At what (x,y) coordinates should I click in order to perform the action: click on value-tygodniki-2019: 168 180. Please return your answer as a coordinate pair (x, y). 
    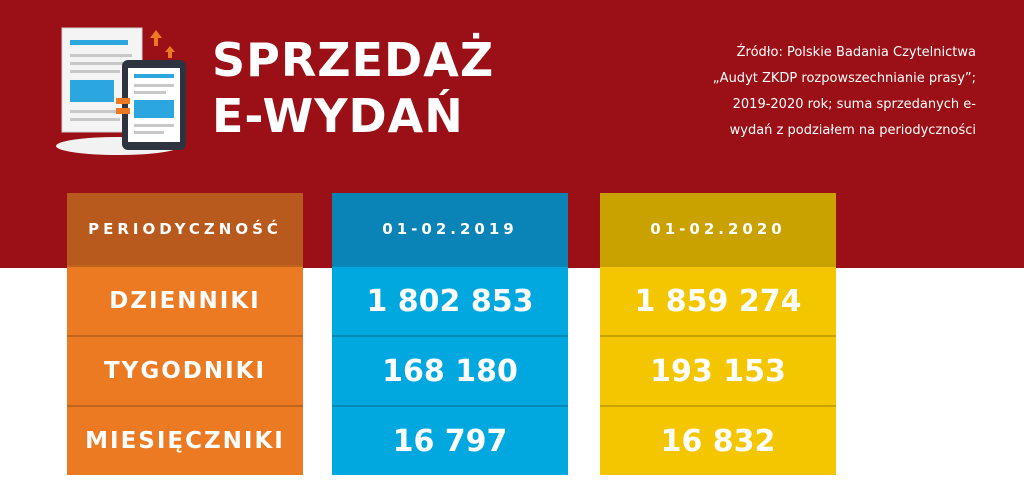
    Looking at the image, I should click on (450, 370).